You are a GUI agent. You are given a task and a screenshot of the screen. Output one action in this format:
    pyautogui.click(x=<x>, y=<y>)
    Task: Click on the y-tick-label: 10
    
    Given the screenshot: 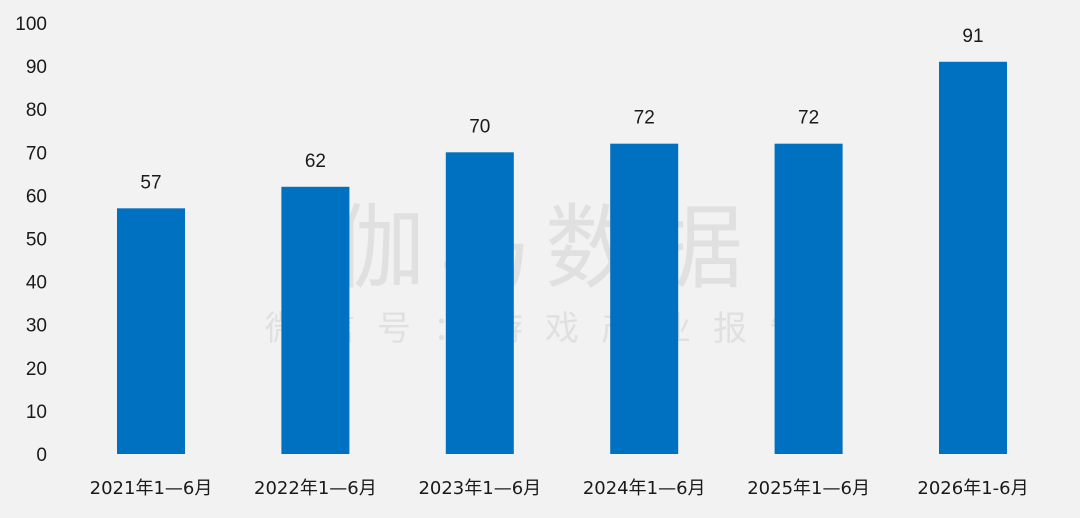 What is the action you would take?
    pyautogui.click(x=36, y=412)
    